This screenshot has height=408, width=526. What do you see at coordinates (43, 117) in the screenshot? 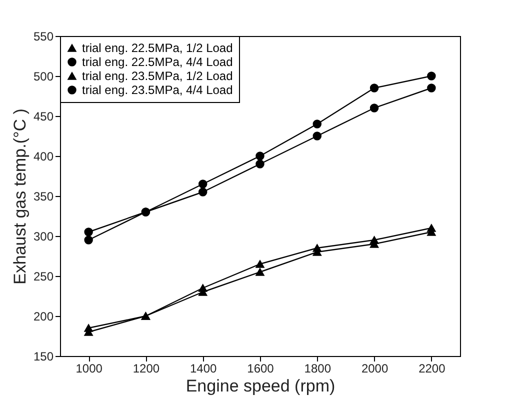
I see `y-tick-label: 450` at bounding box center [43, 117].